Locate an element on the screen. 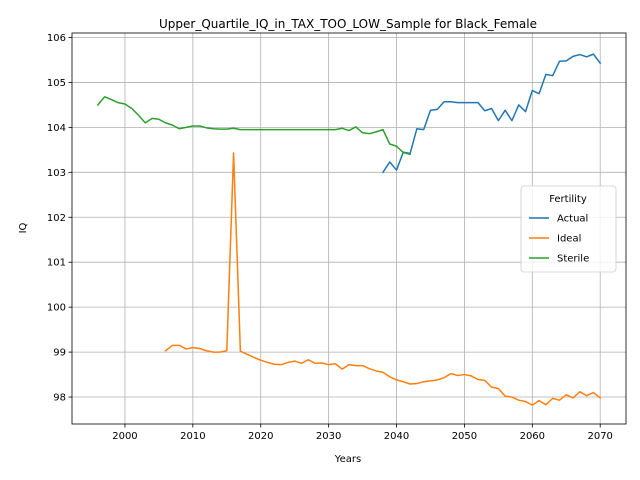  y-axis-label: IQ is located at coordinates (23, 227).